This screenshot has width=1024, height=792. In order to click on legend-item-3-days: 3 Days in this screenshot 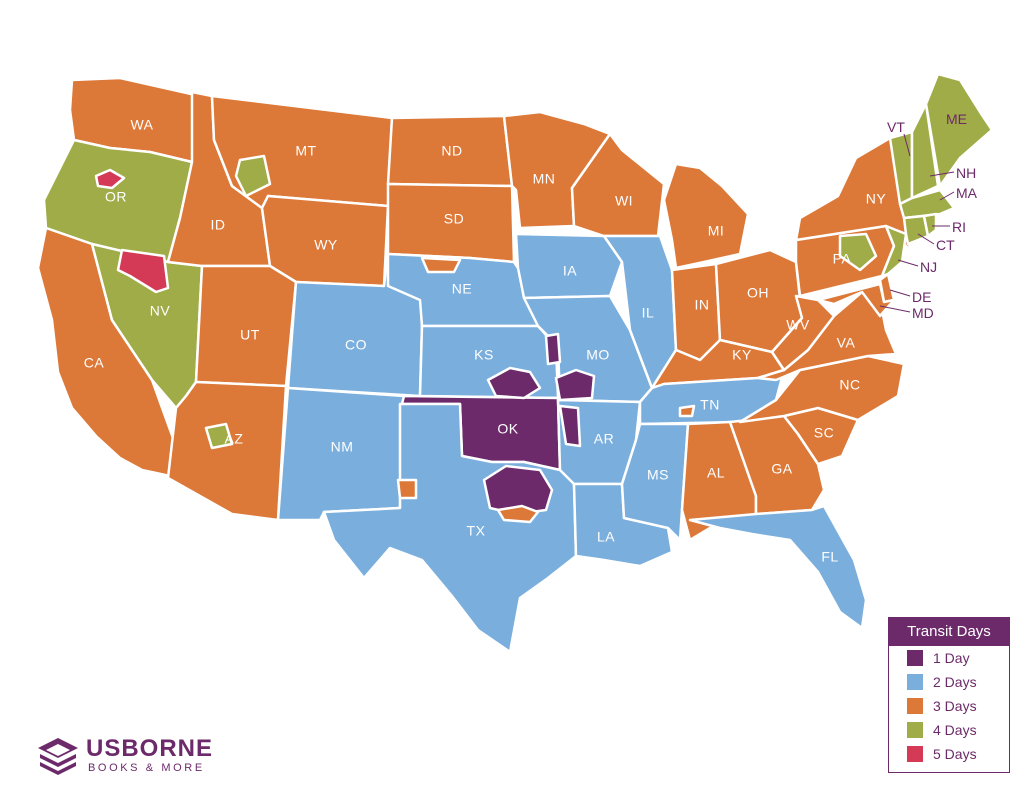, I will do `click(949, 706)`.